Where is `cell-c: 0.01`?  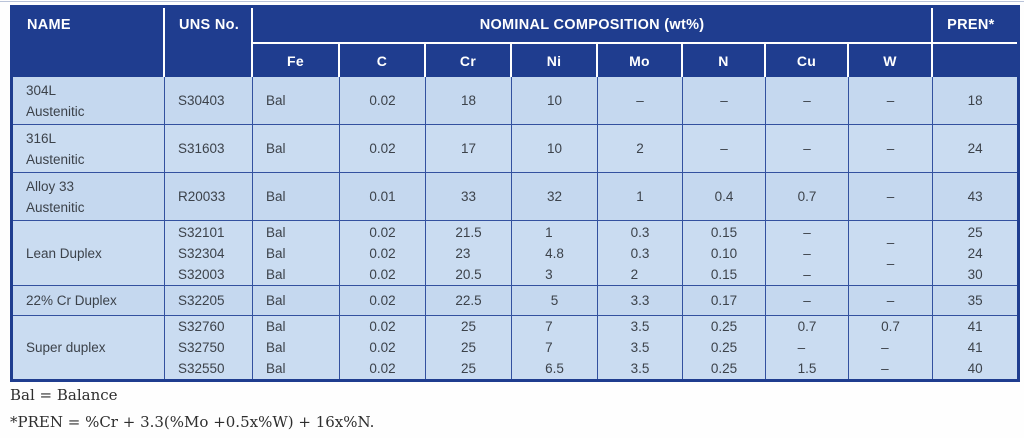 cell-c: 0.01 is located at coordinates (383, 197).